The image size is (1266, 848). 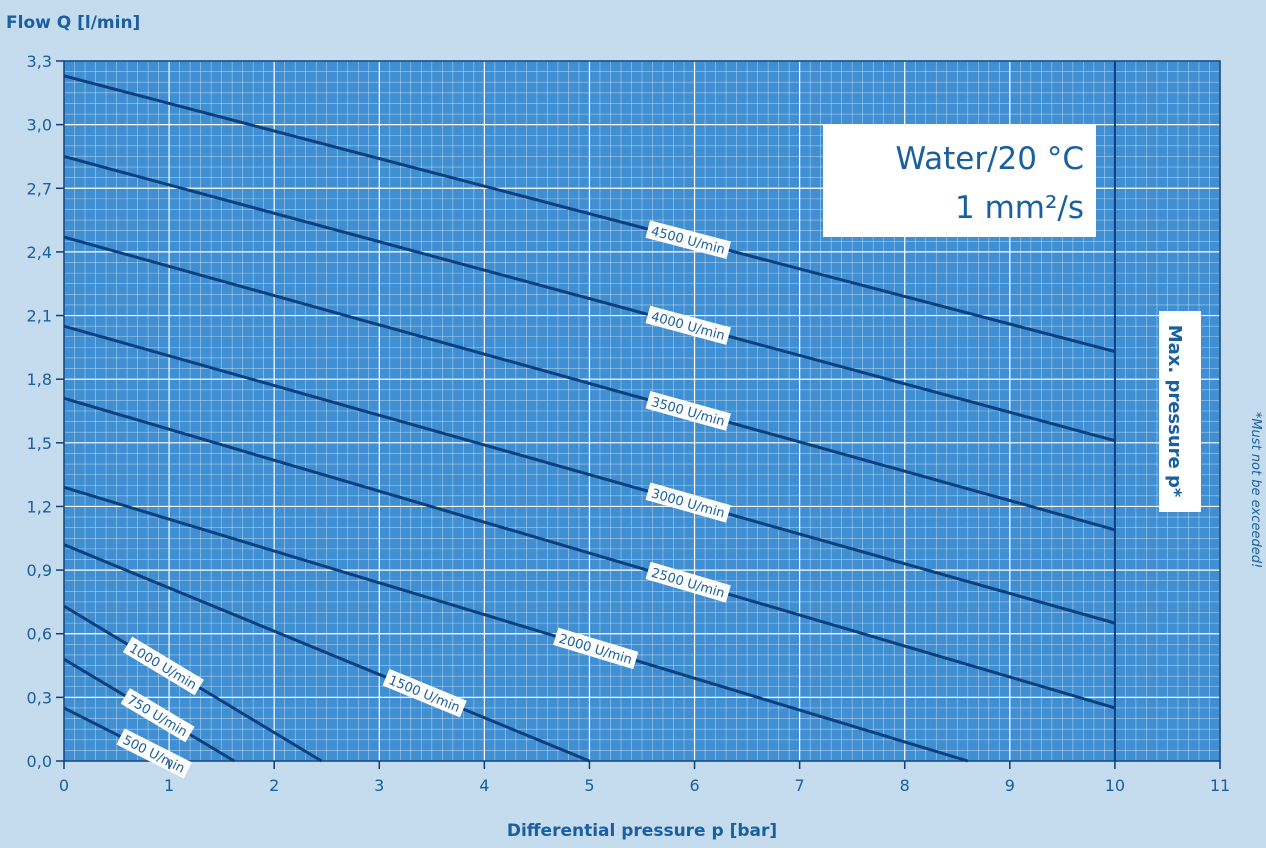 I want to click on x-tick-label: 1, so click(x=169, y=785).